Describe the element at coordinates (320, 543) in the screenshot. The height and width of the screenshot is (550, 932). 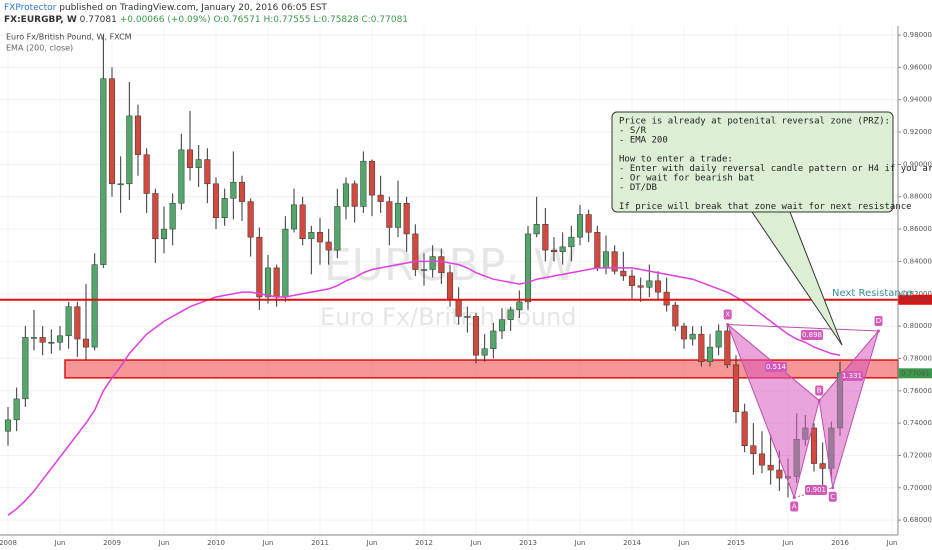
I see `x-tick-label: 2011` at that location.